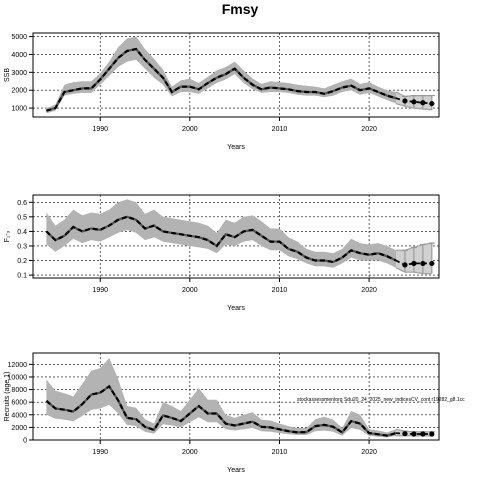 This screenshot has width=480, height=480. Describe the element at coordinates (19, 390) in the screenshot. I see `y-tick-label: 8000` at that location.